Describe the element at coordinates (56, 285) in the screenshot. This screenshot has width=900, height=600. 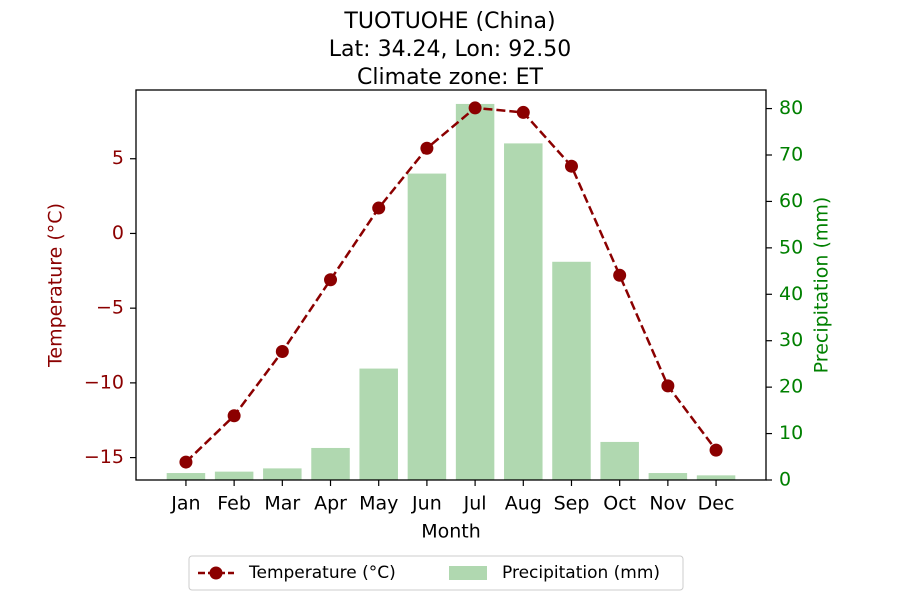
I see `y-left-axis-label: Temperature (°C)` at that location.